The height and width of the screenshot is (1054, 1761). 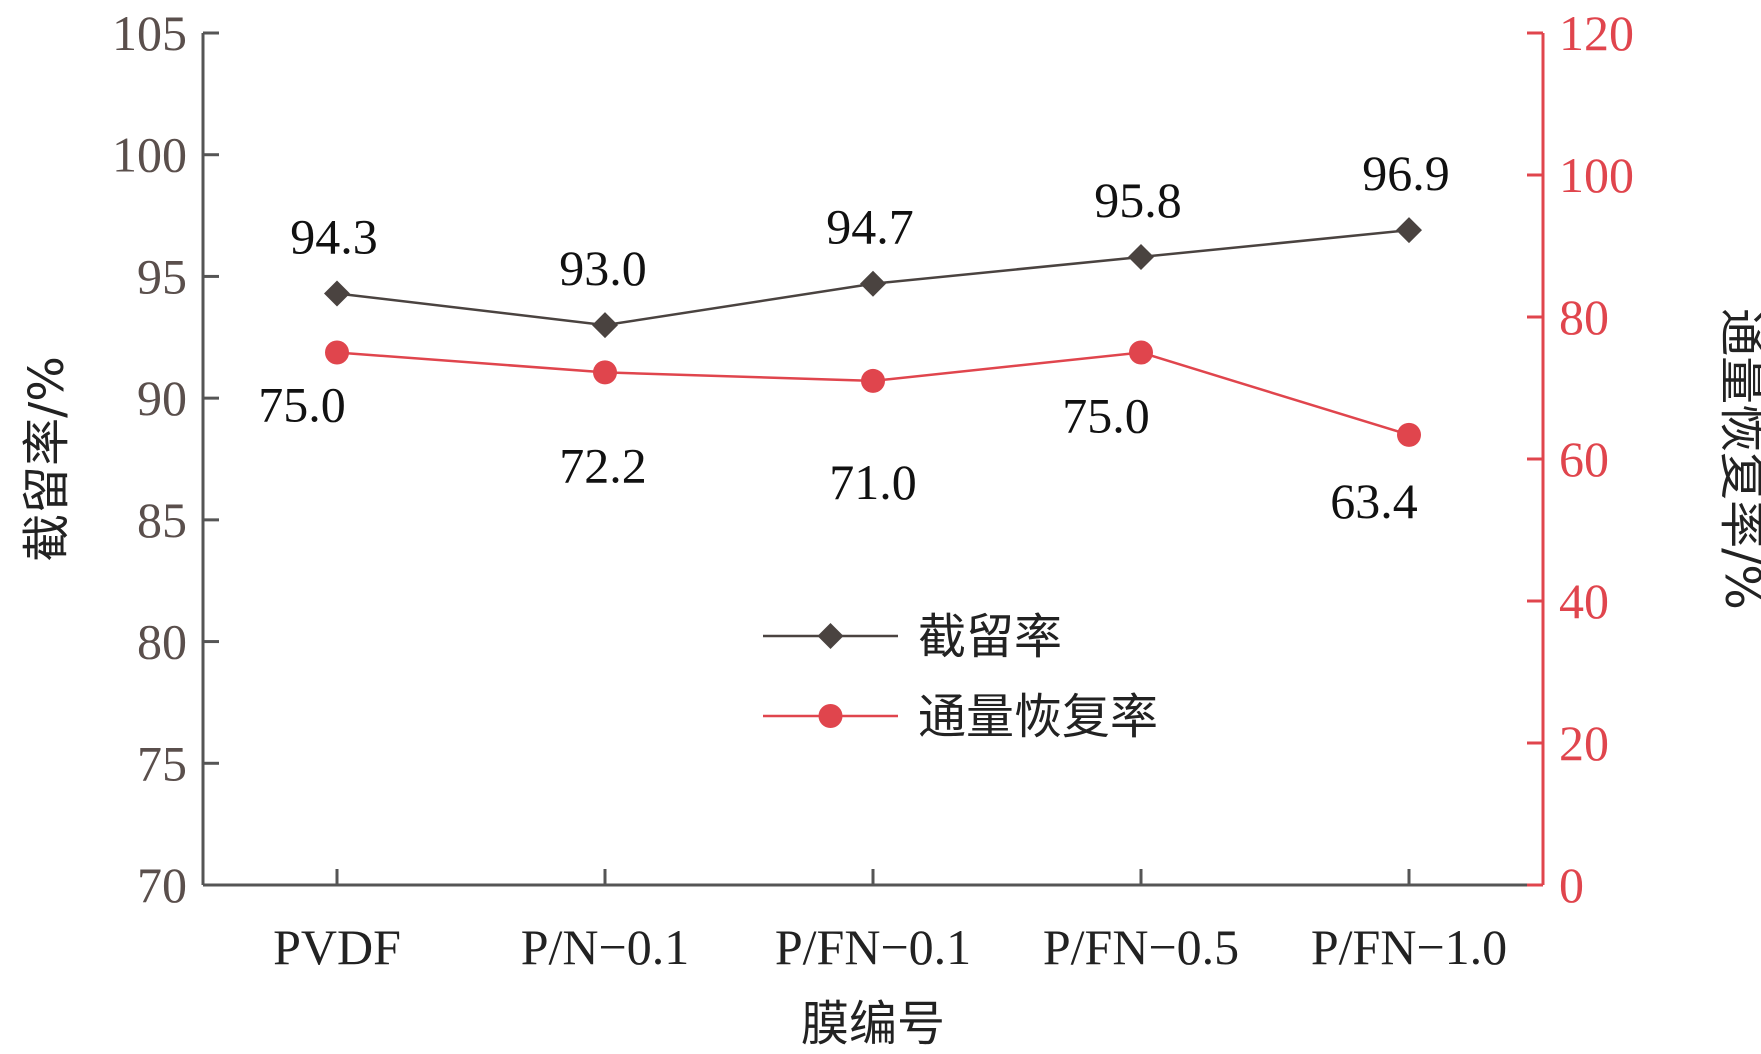 What do you see at coordinates (1571, 885) in the screenshot?
I see `right-tick-label: 0` at bounding box center [1571, 885].